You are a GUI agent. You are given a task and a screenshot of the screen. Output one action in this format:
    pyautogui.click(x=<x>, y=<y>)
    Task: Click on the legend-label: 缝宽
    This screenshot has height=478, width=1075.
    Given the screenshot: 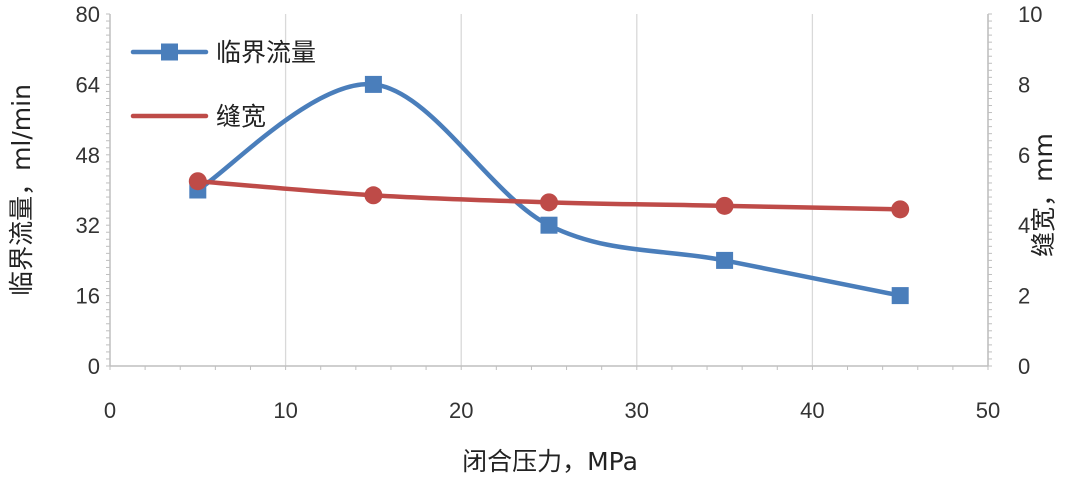 What is the action you would take?
    pyautogui.click(x=241, y=116)
    